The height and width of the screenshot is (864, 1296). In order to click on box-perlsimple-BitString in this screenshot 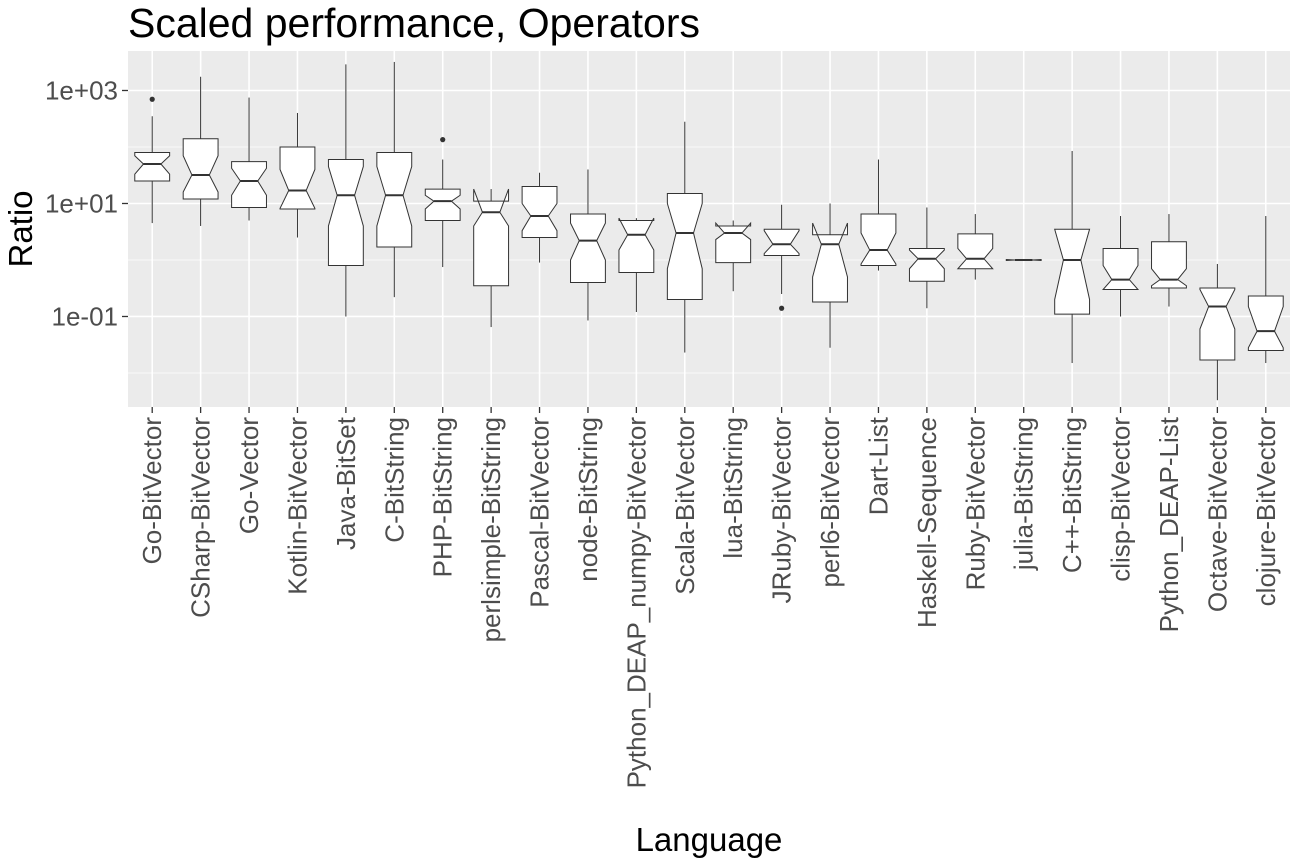, I will do `click(491, 258)`.